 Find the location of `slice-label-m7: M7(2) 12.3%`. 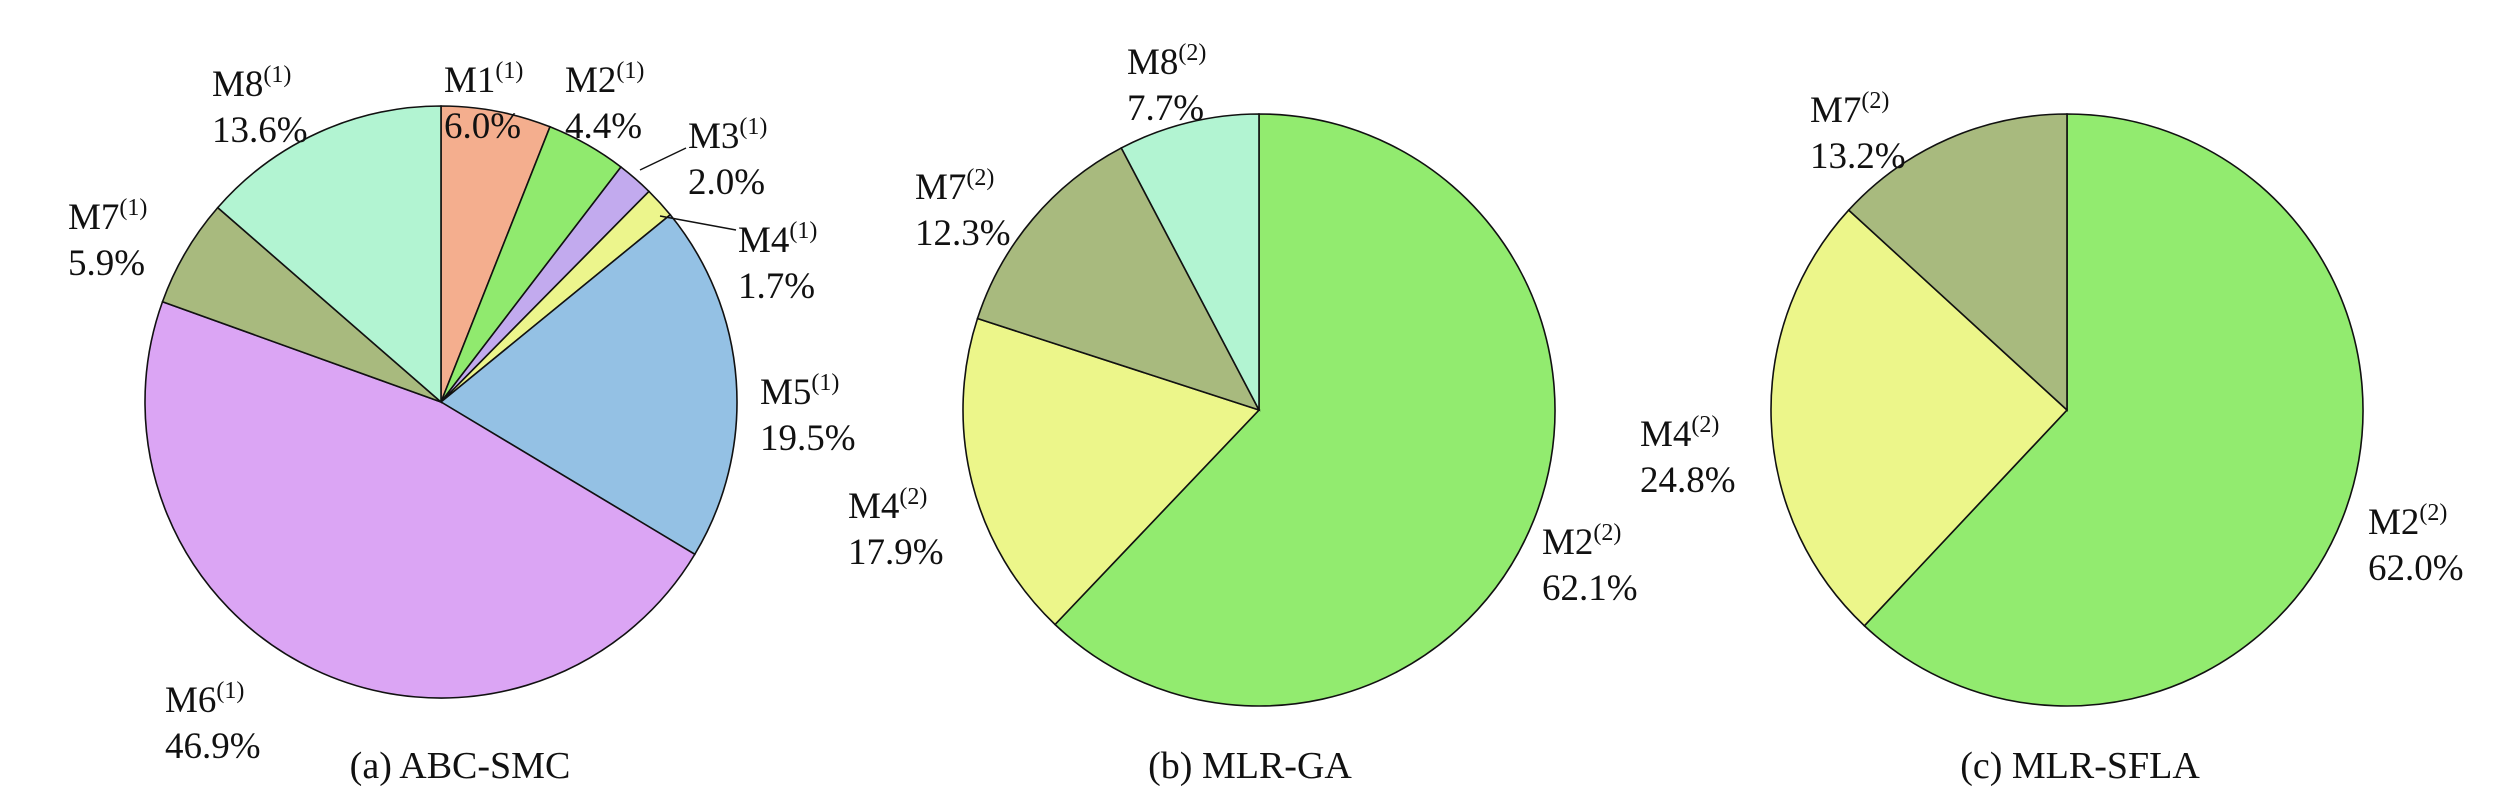

slice-label-m7: M7(2) 12.3% is located at coordinates (963, 209).